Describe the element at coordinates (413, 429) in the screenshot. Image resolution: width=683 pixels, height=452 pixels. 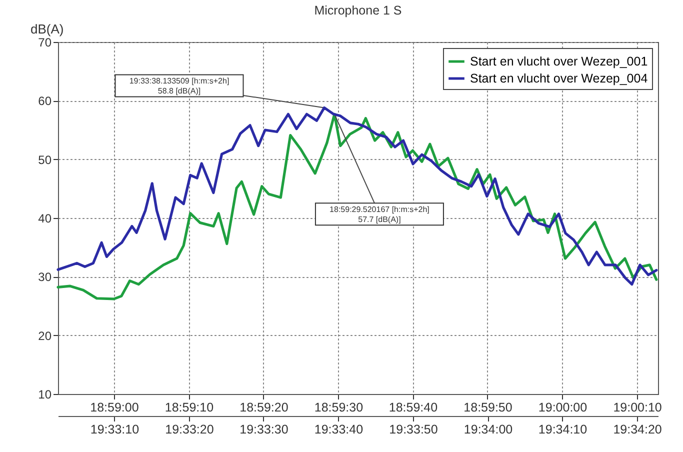
I see `x2-tick-label: 19:33:50` at that location.